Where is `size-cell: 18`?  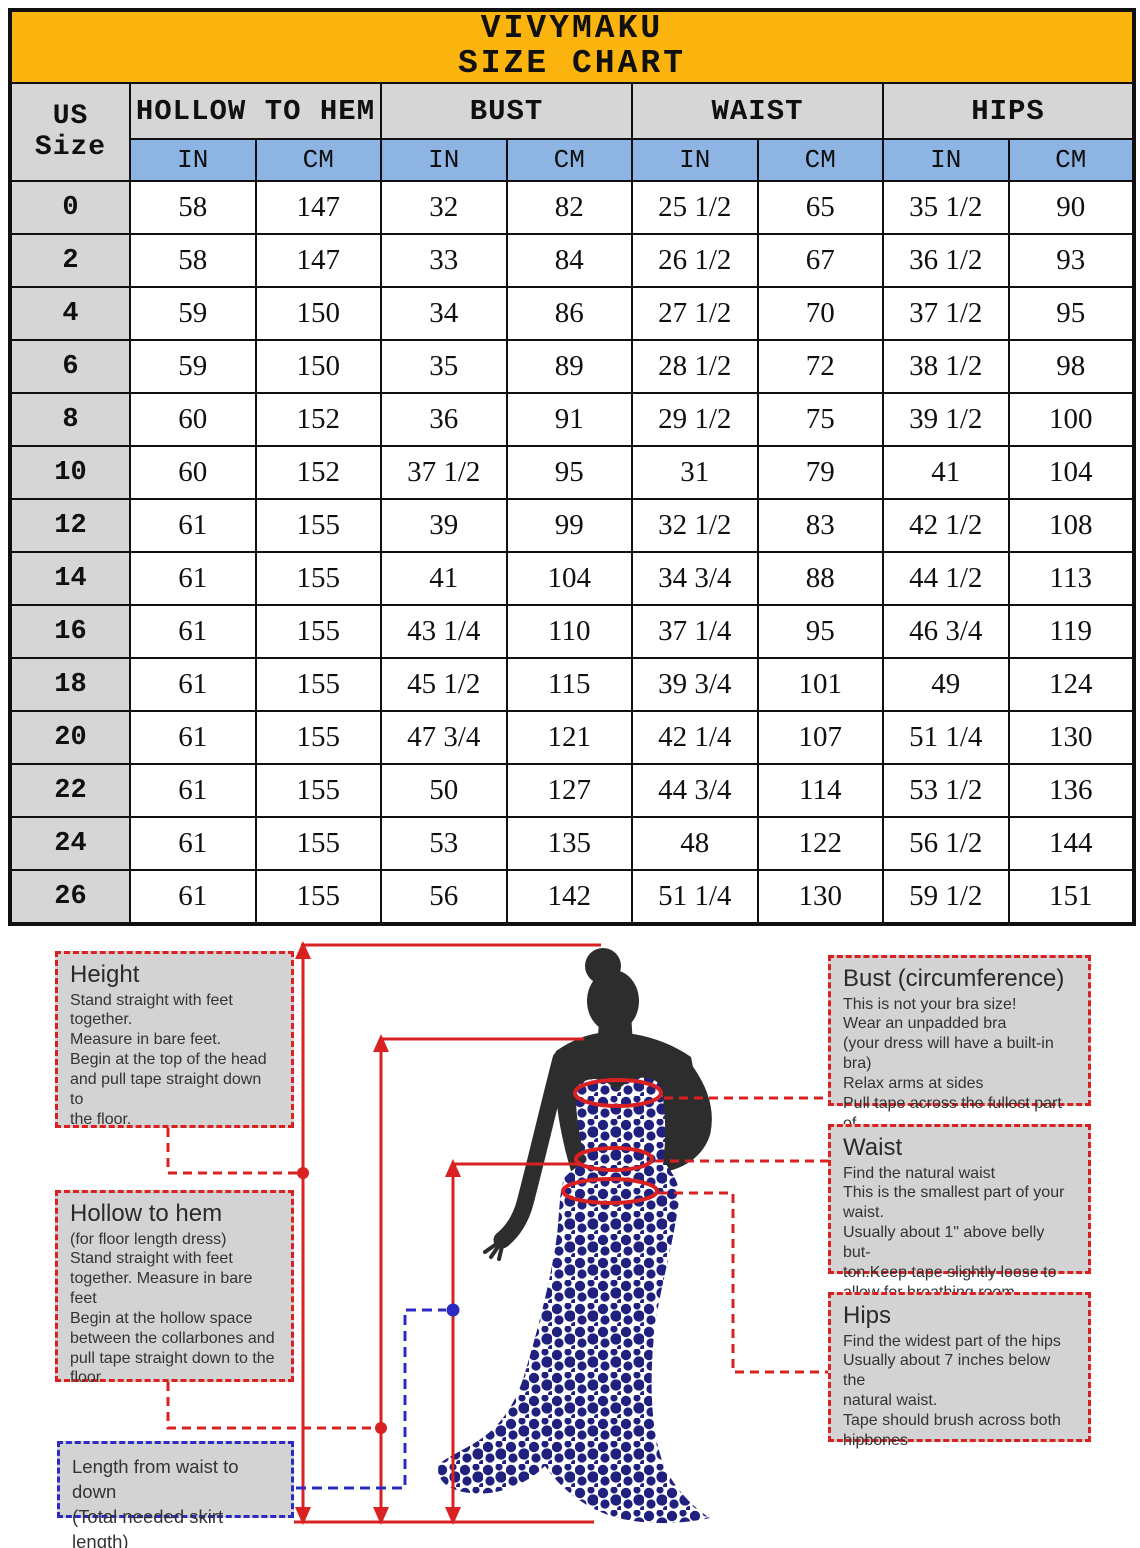 size-cell: 18 is located at coordinates (70, 684).